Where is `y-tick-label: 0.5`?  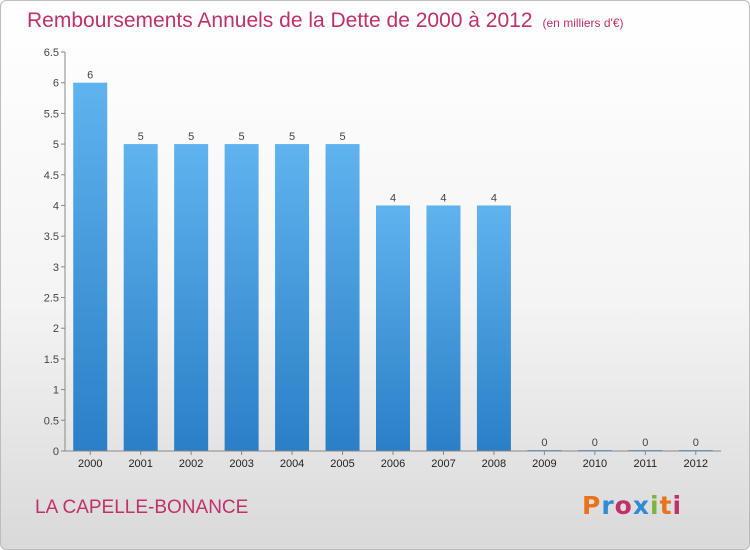
y-tick-label: 0.5 is located at coordinates (51, 421).